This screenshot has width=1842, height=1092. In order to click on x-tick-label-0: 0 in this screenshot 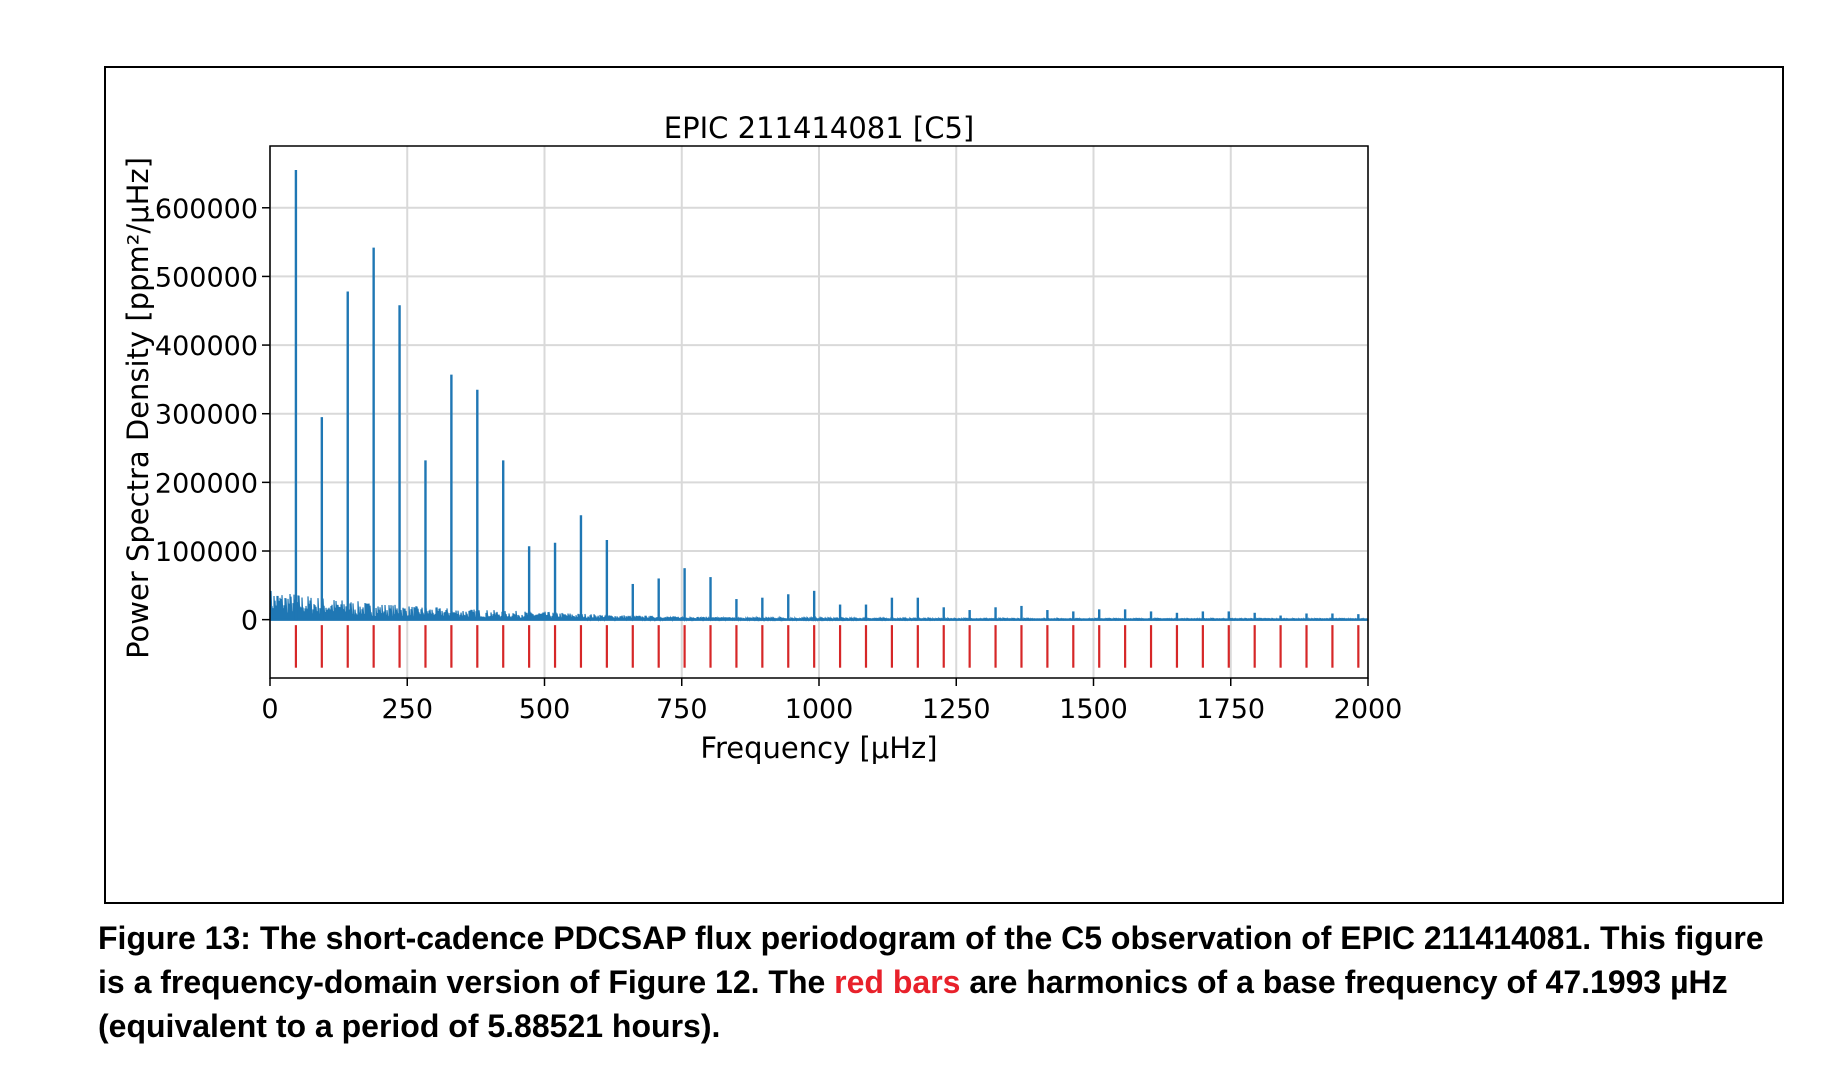, I will do `click(269, 709)`.